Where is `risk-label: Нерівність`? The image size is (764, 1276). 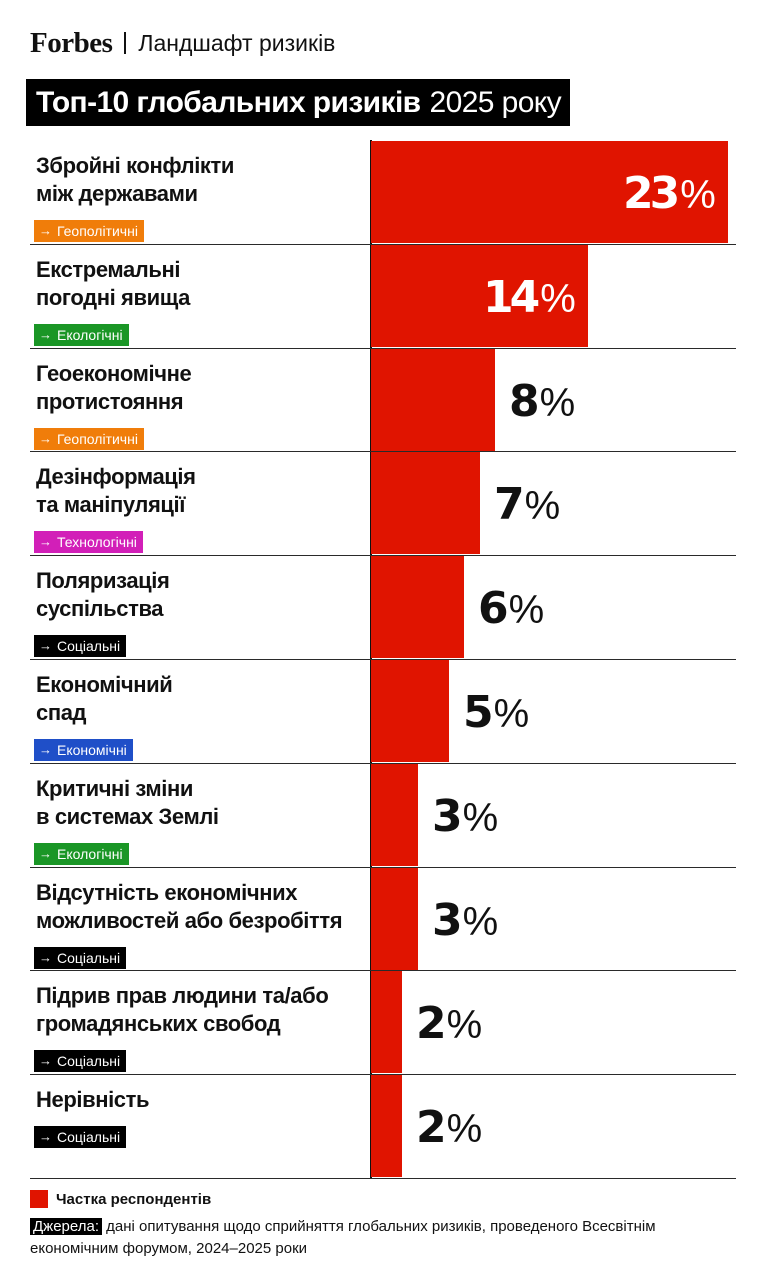 risk-label: Нерівність is located at coordinates (201, 1100).